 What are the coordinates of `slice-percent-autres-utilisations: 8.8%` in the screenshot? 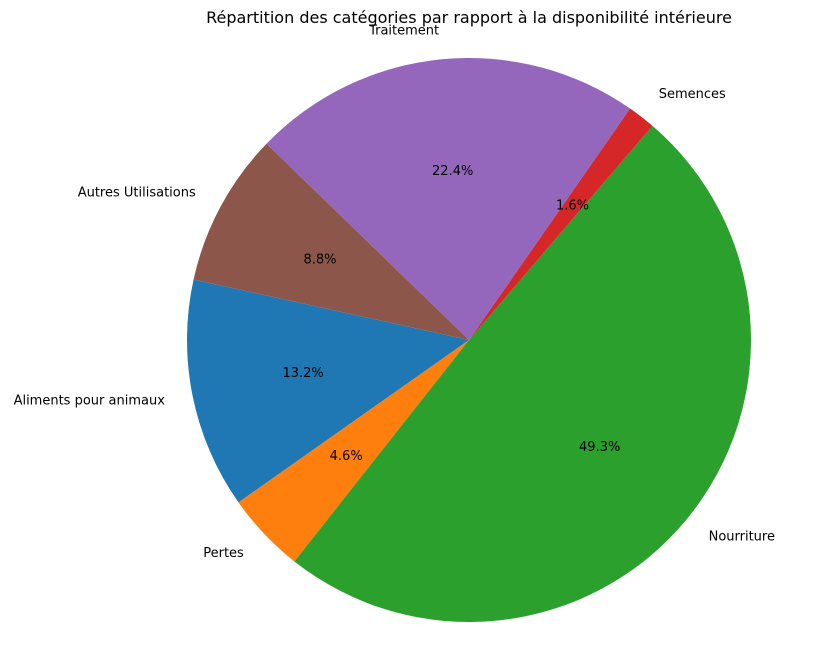 It's located at (319, 259).